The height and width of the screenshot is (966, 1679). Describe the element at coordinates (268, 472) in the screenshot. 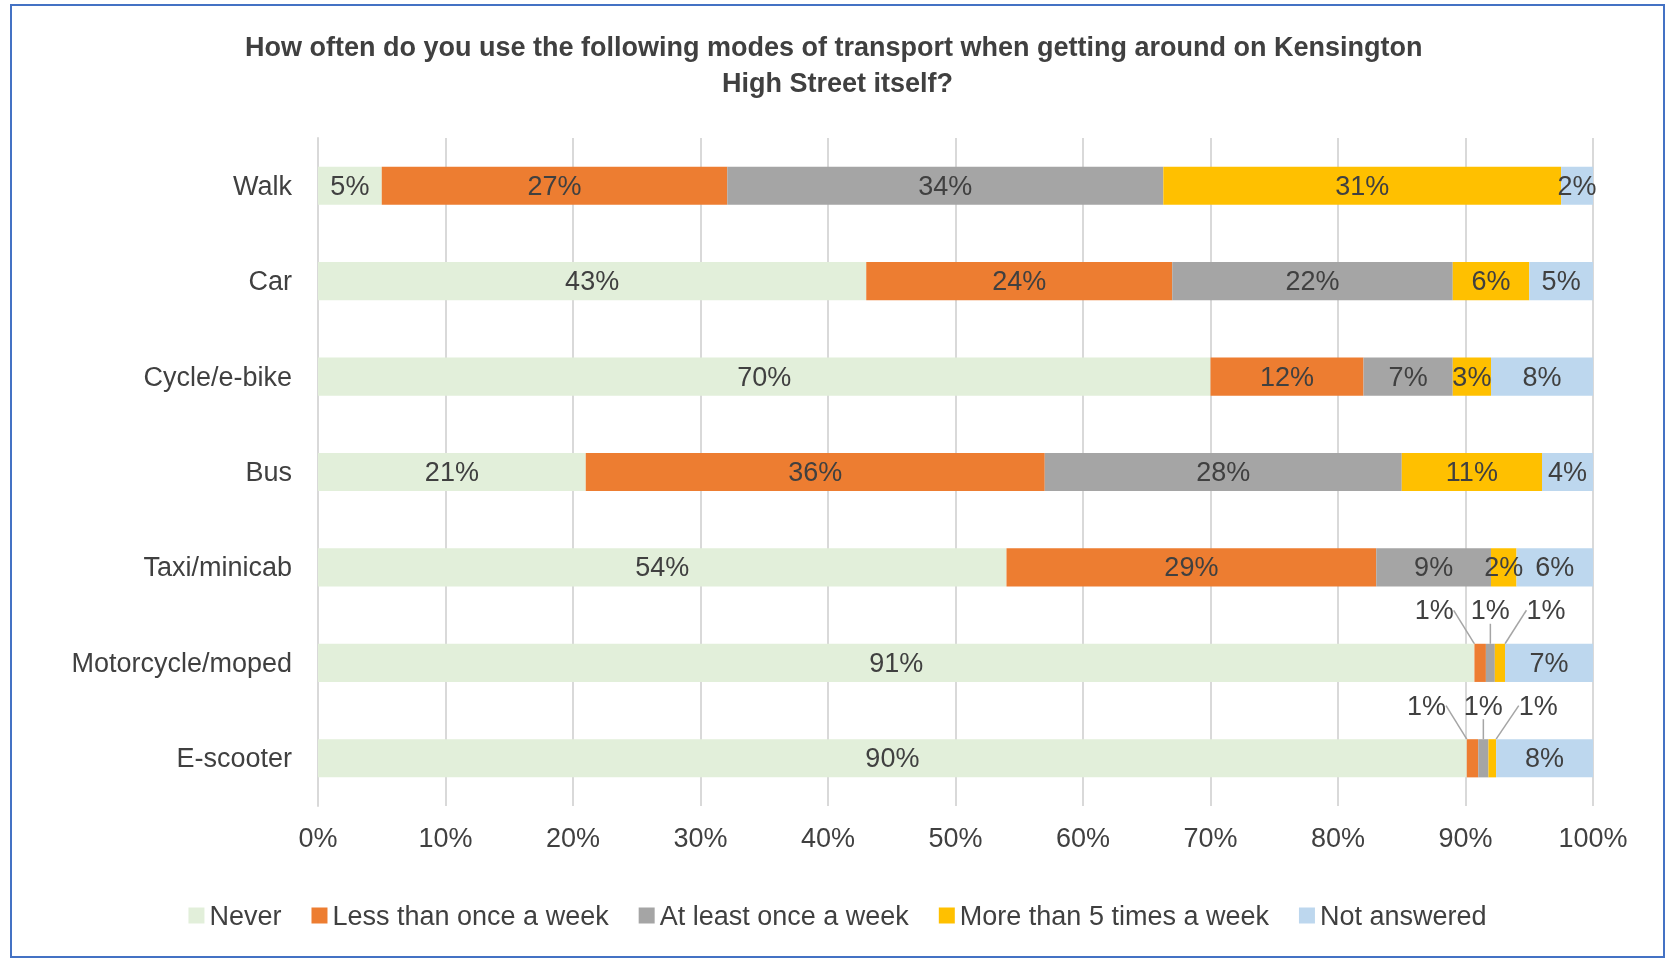

I see `y-tick-label: Bus` at that location.